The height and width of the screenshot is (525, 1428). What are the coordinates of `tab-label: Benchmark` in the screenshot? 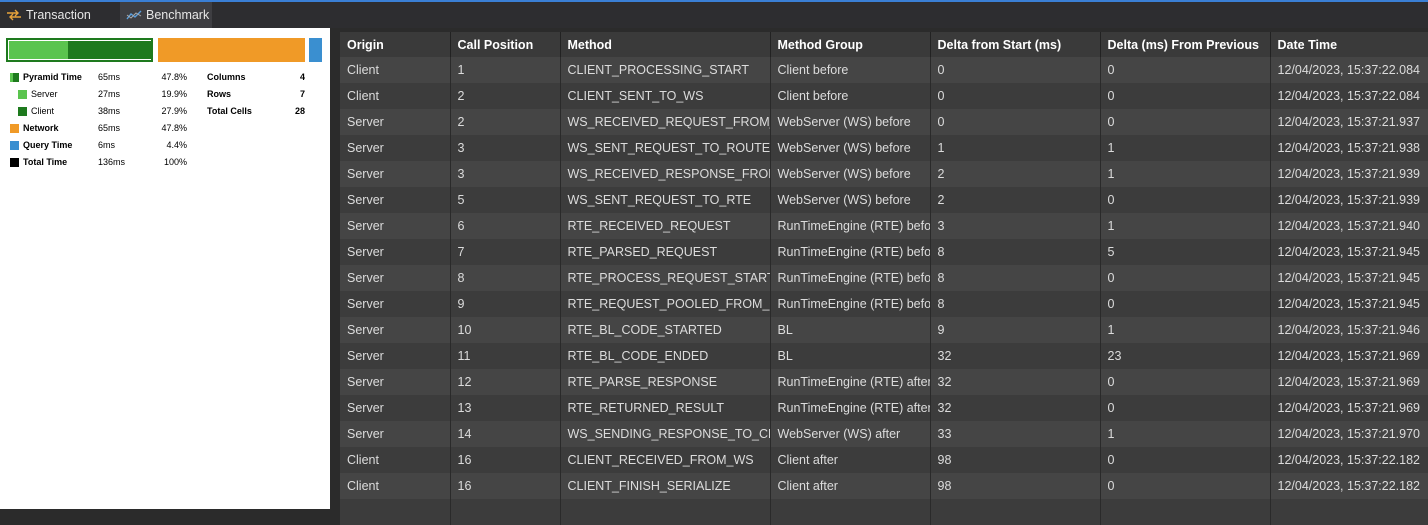 It's located at (178, 15).